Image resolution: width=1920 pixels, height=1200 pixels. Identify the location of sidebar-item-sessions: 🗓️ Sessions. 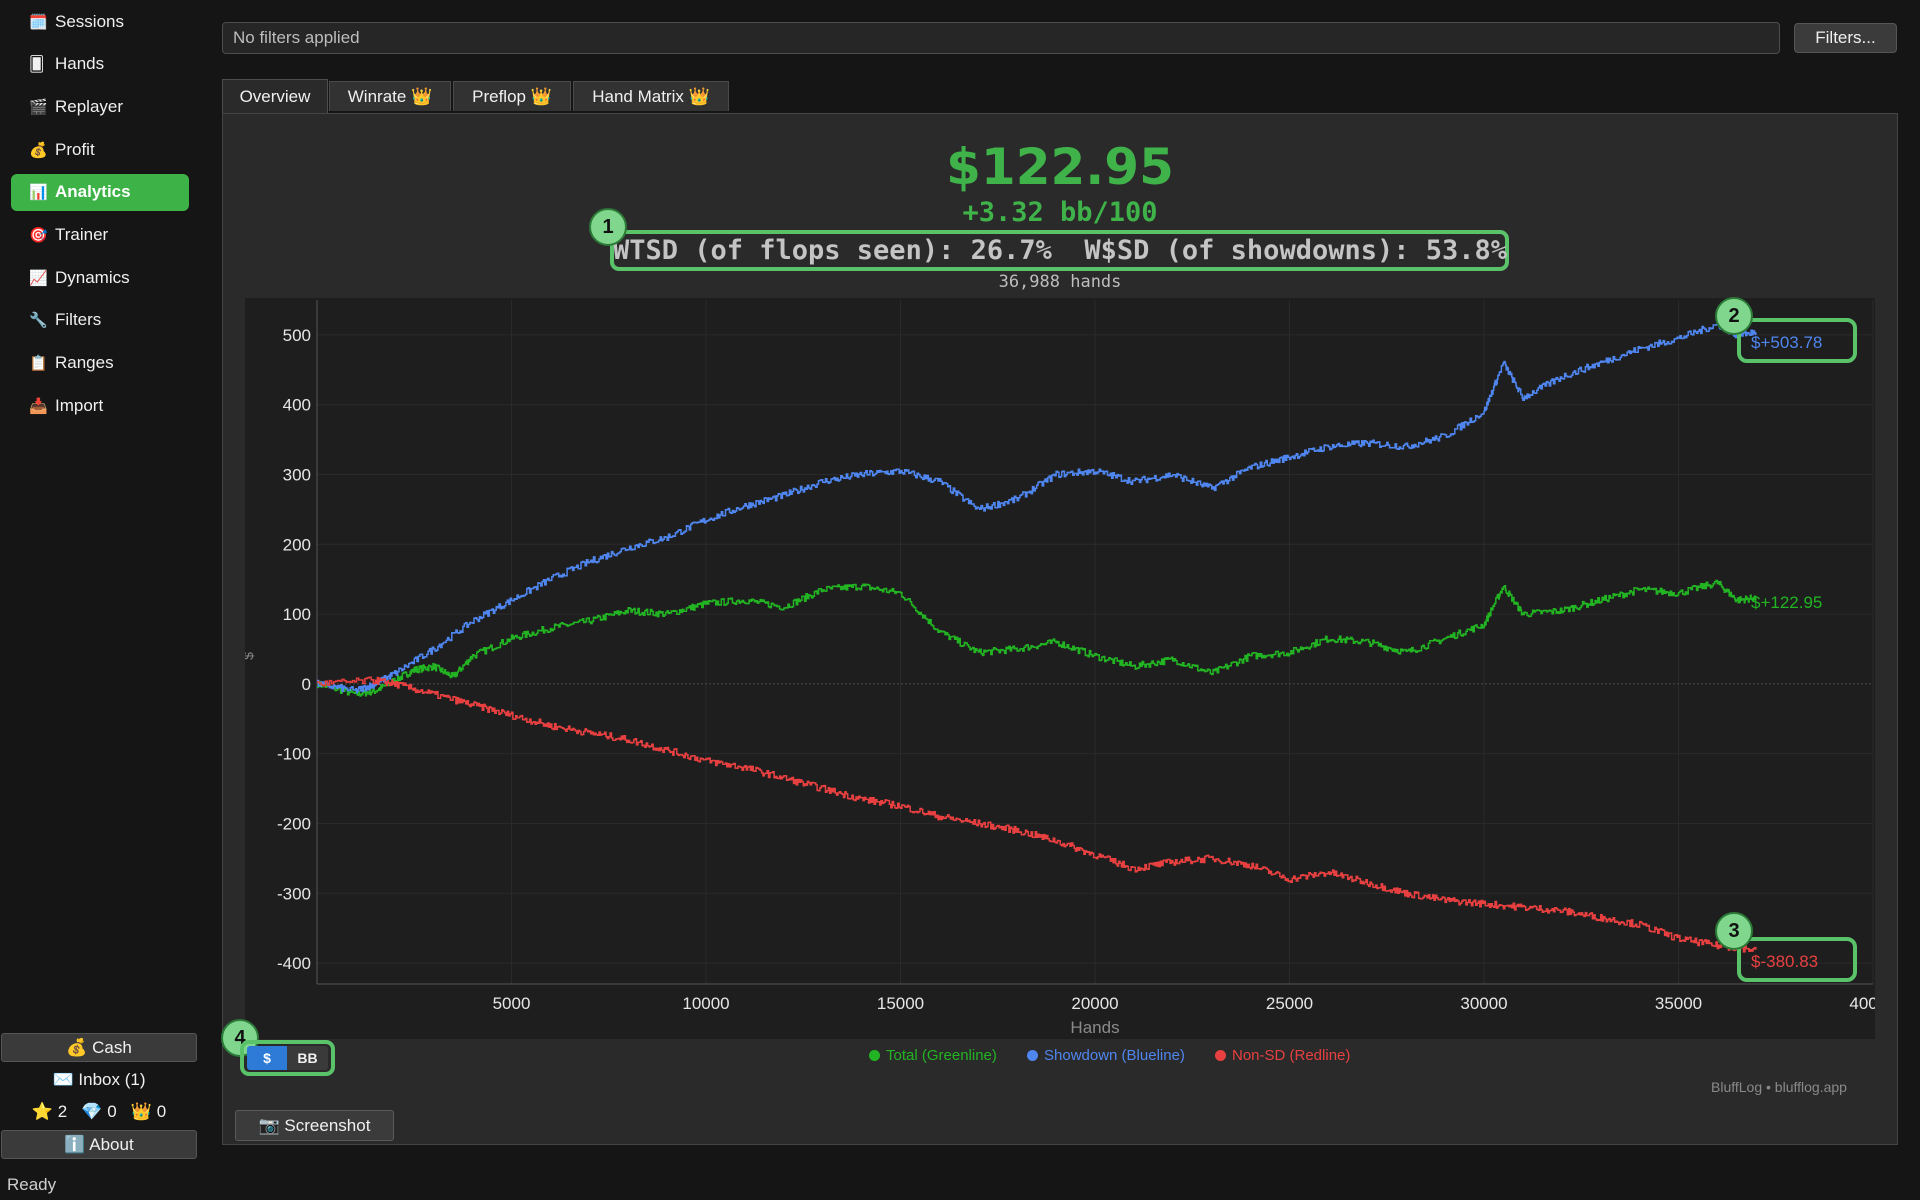
(100, 21).